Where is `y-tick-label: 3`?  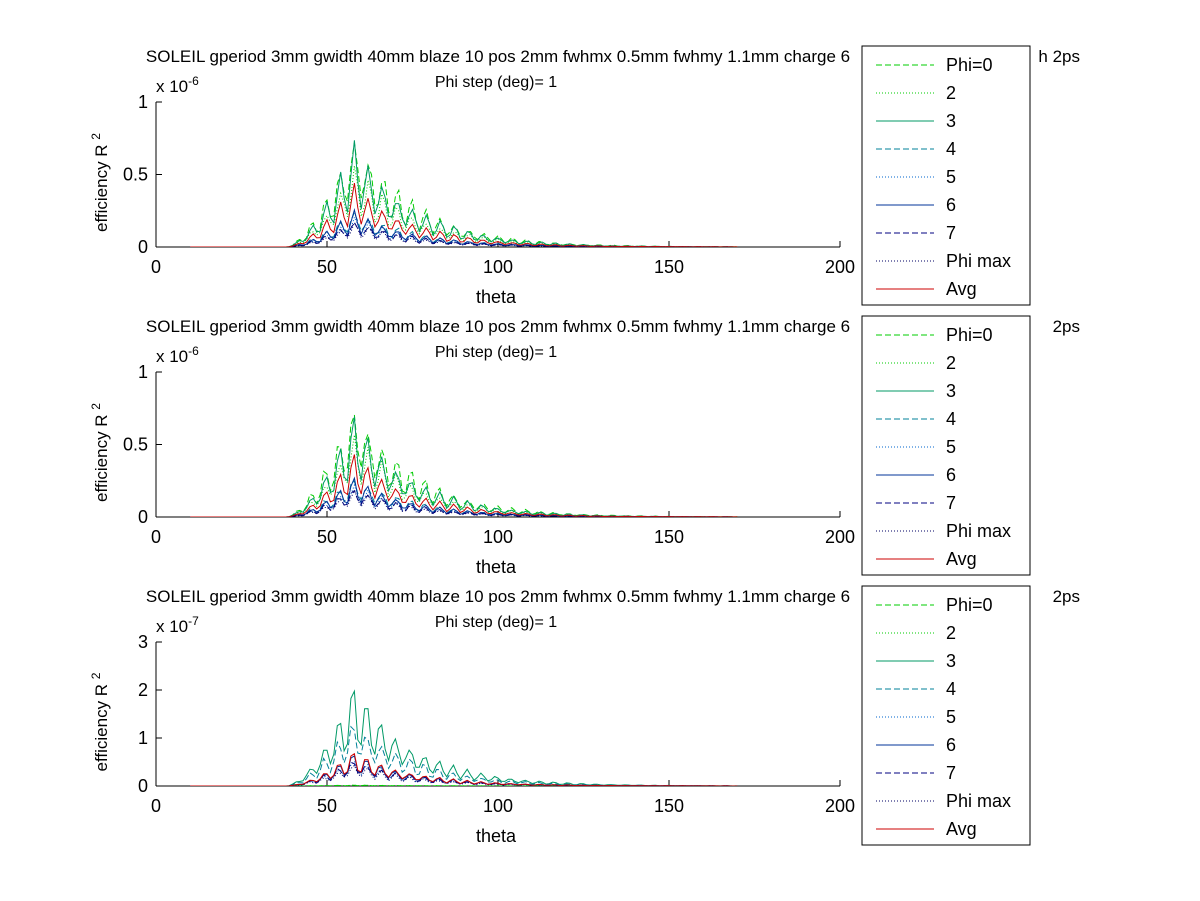
y-tick-label: 3 is located at coordinates (143, 642).